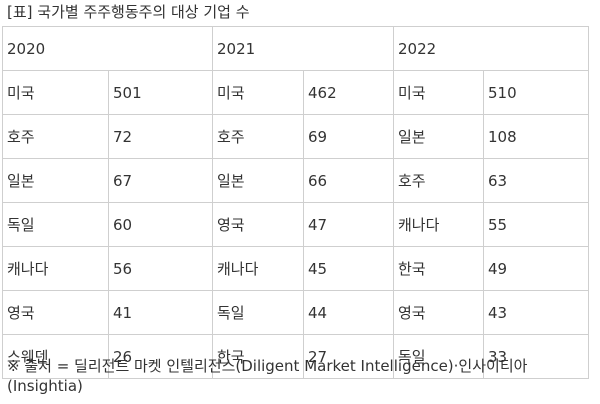  I want to click on count-cell: 67, so click(160, 180).